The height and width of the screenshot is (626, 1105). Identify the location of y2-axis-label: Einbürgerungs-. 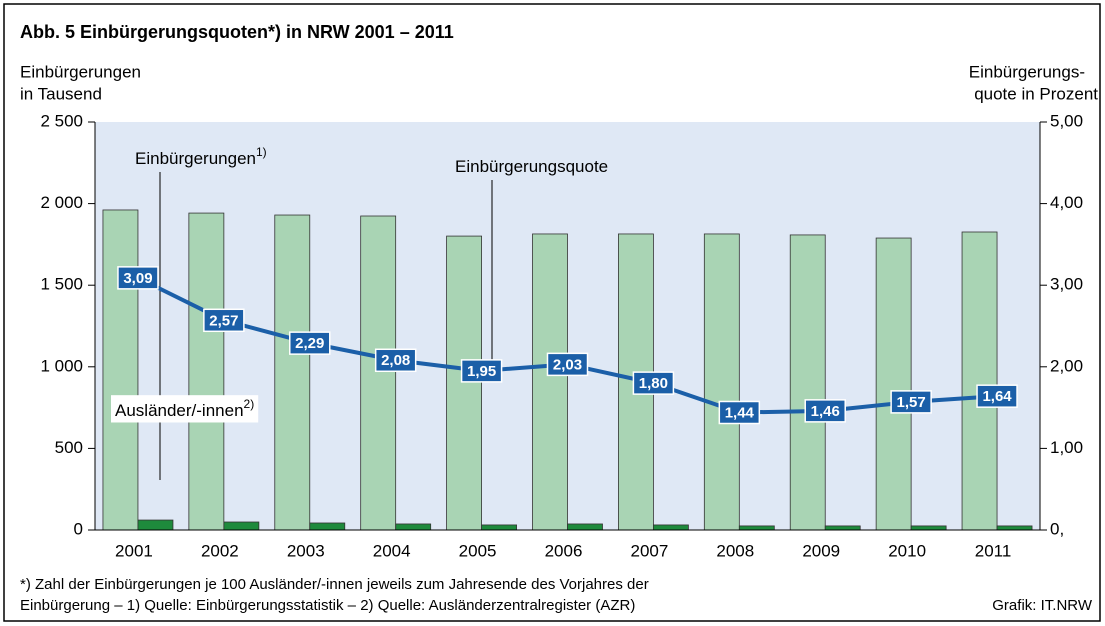
(1027, 71).